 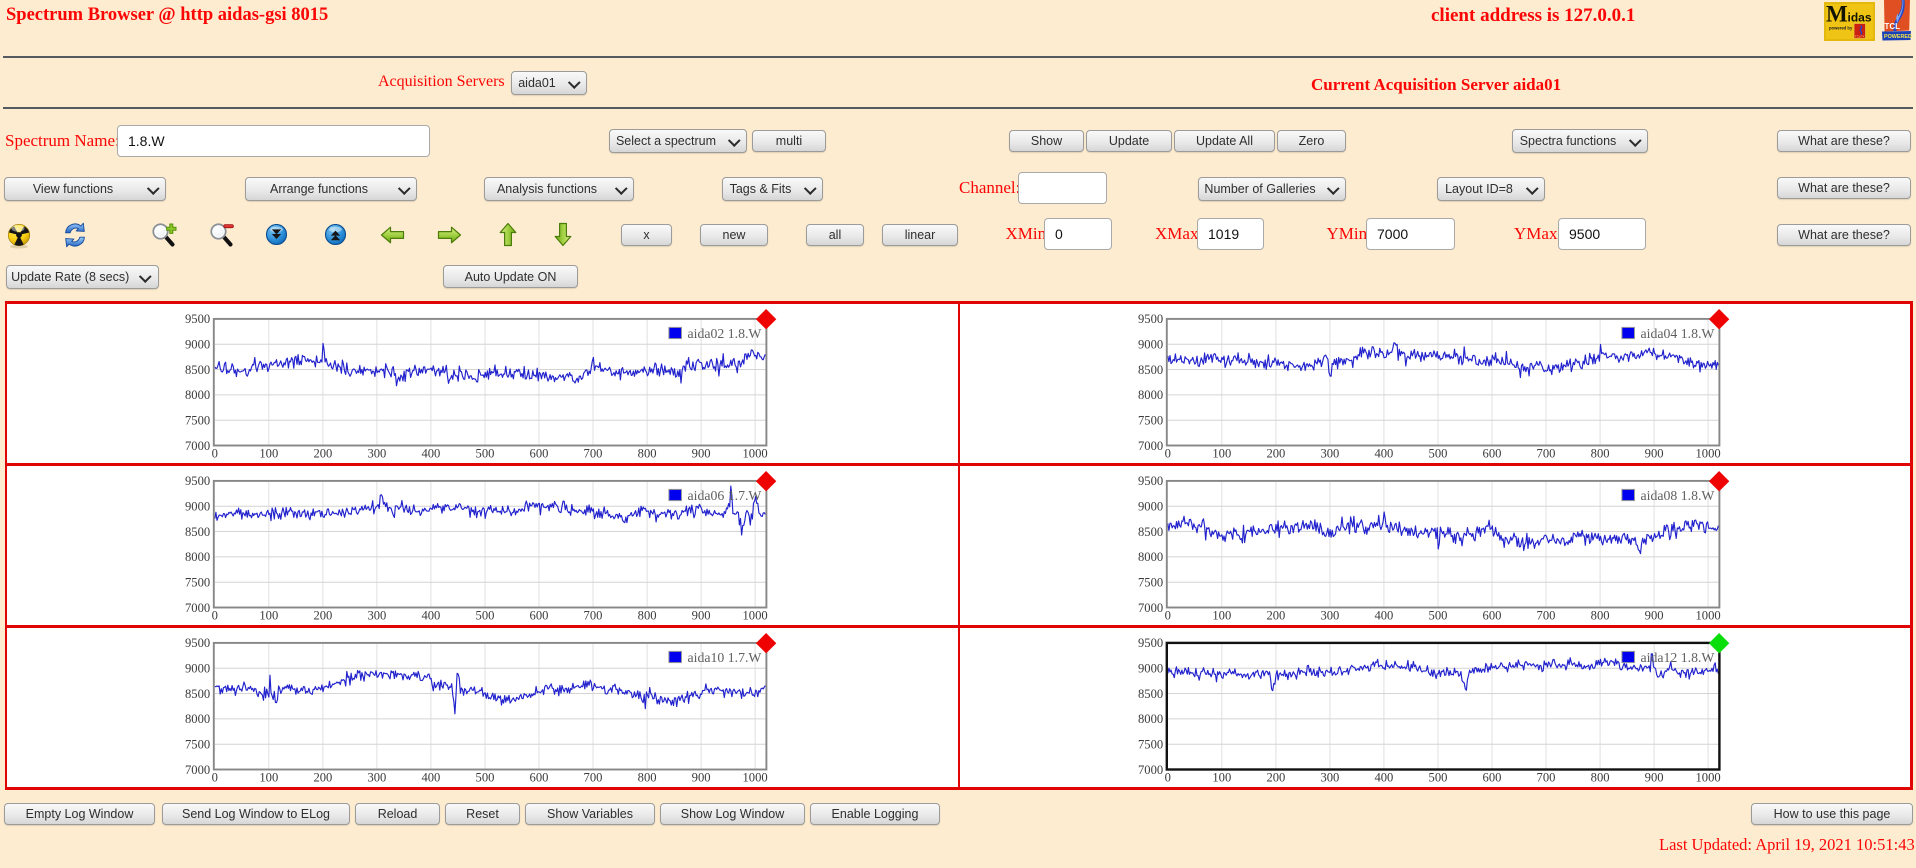 What do you see at coordinates (725, 495) in the screenshot?
I see `svg-text: aida06 1.7.W` at bounding box center [725, 495].